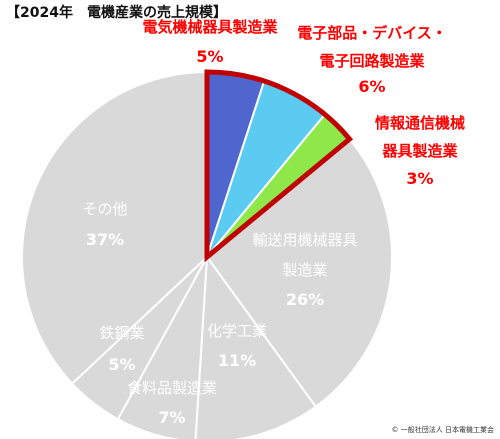 Image resolution: width=500 pixels, height=439 pixels. I want to click on highlight-border, so click(279, 166).